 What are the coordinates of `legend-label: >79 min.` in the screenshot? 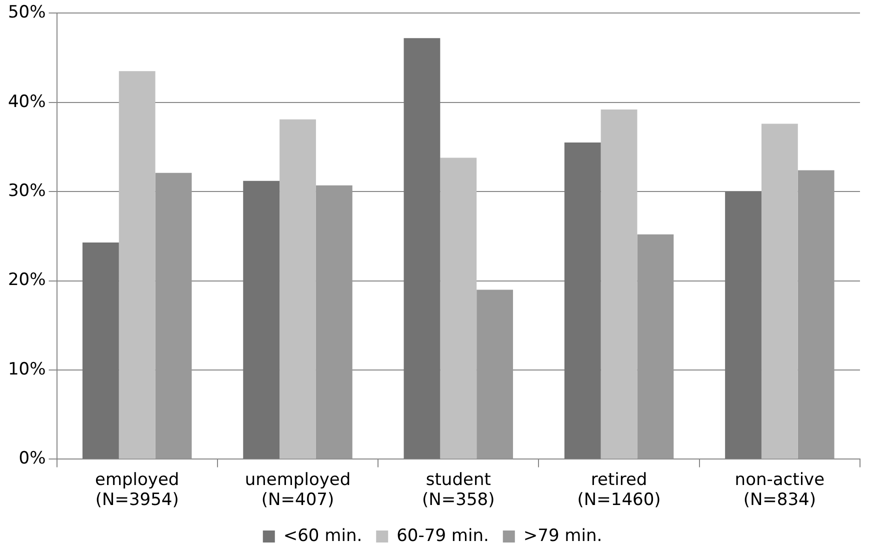 It's located at (562, 536).